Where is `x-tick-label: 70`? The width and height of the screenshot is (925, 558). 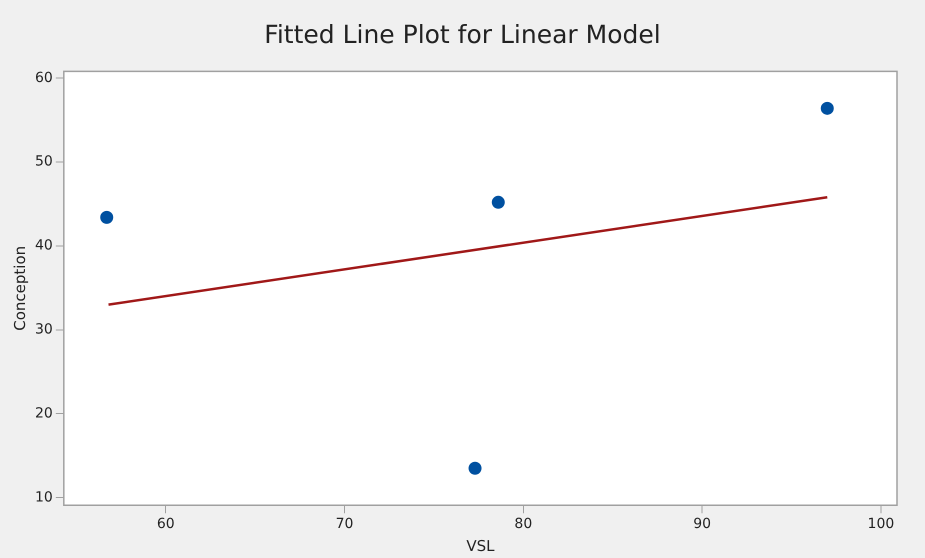 x-tick-label: 70 is located at coordinates (345, 524).